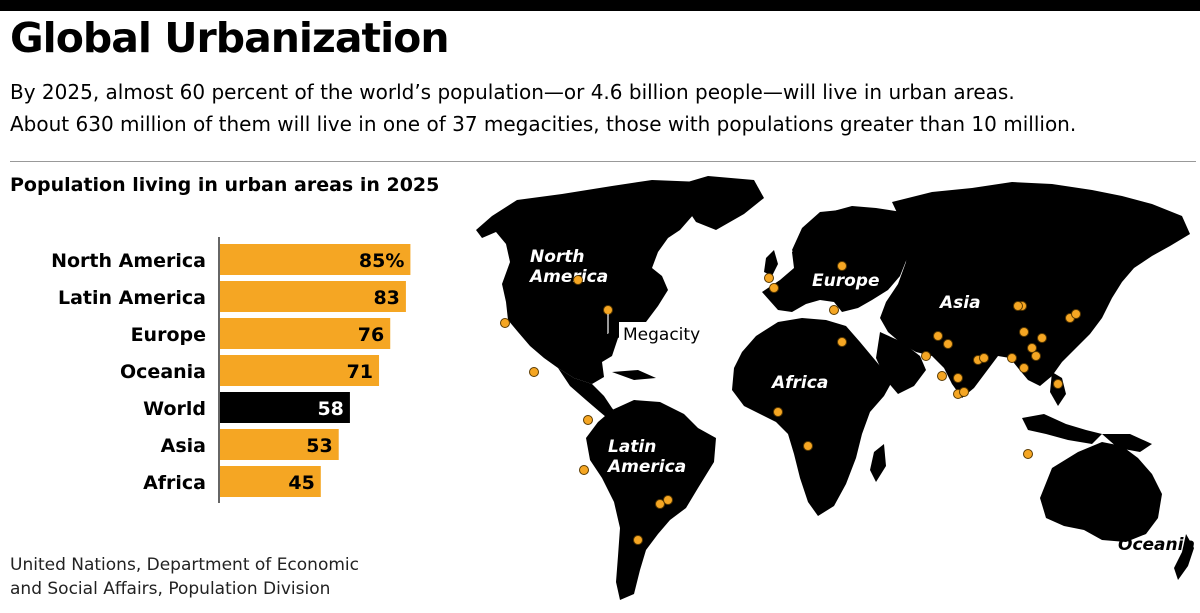 This screenshot has height=613, width=1200. Describe the element at coordinates (128, 261) in the screenshot. I see `category-label: North America` at that location.